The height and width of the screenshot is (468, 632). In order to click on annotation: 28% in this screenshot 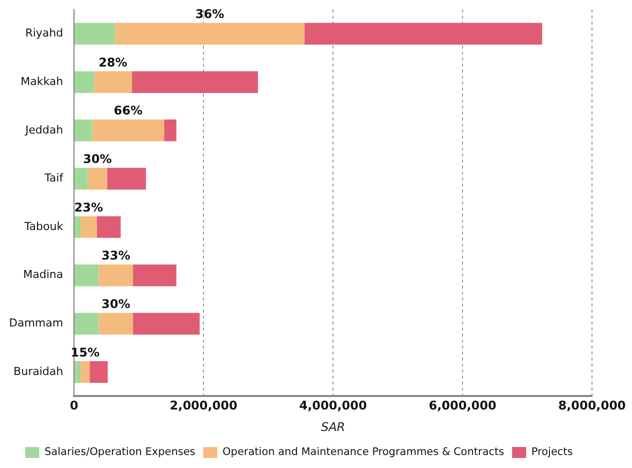, I will do `click(113, 62)`.